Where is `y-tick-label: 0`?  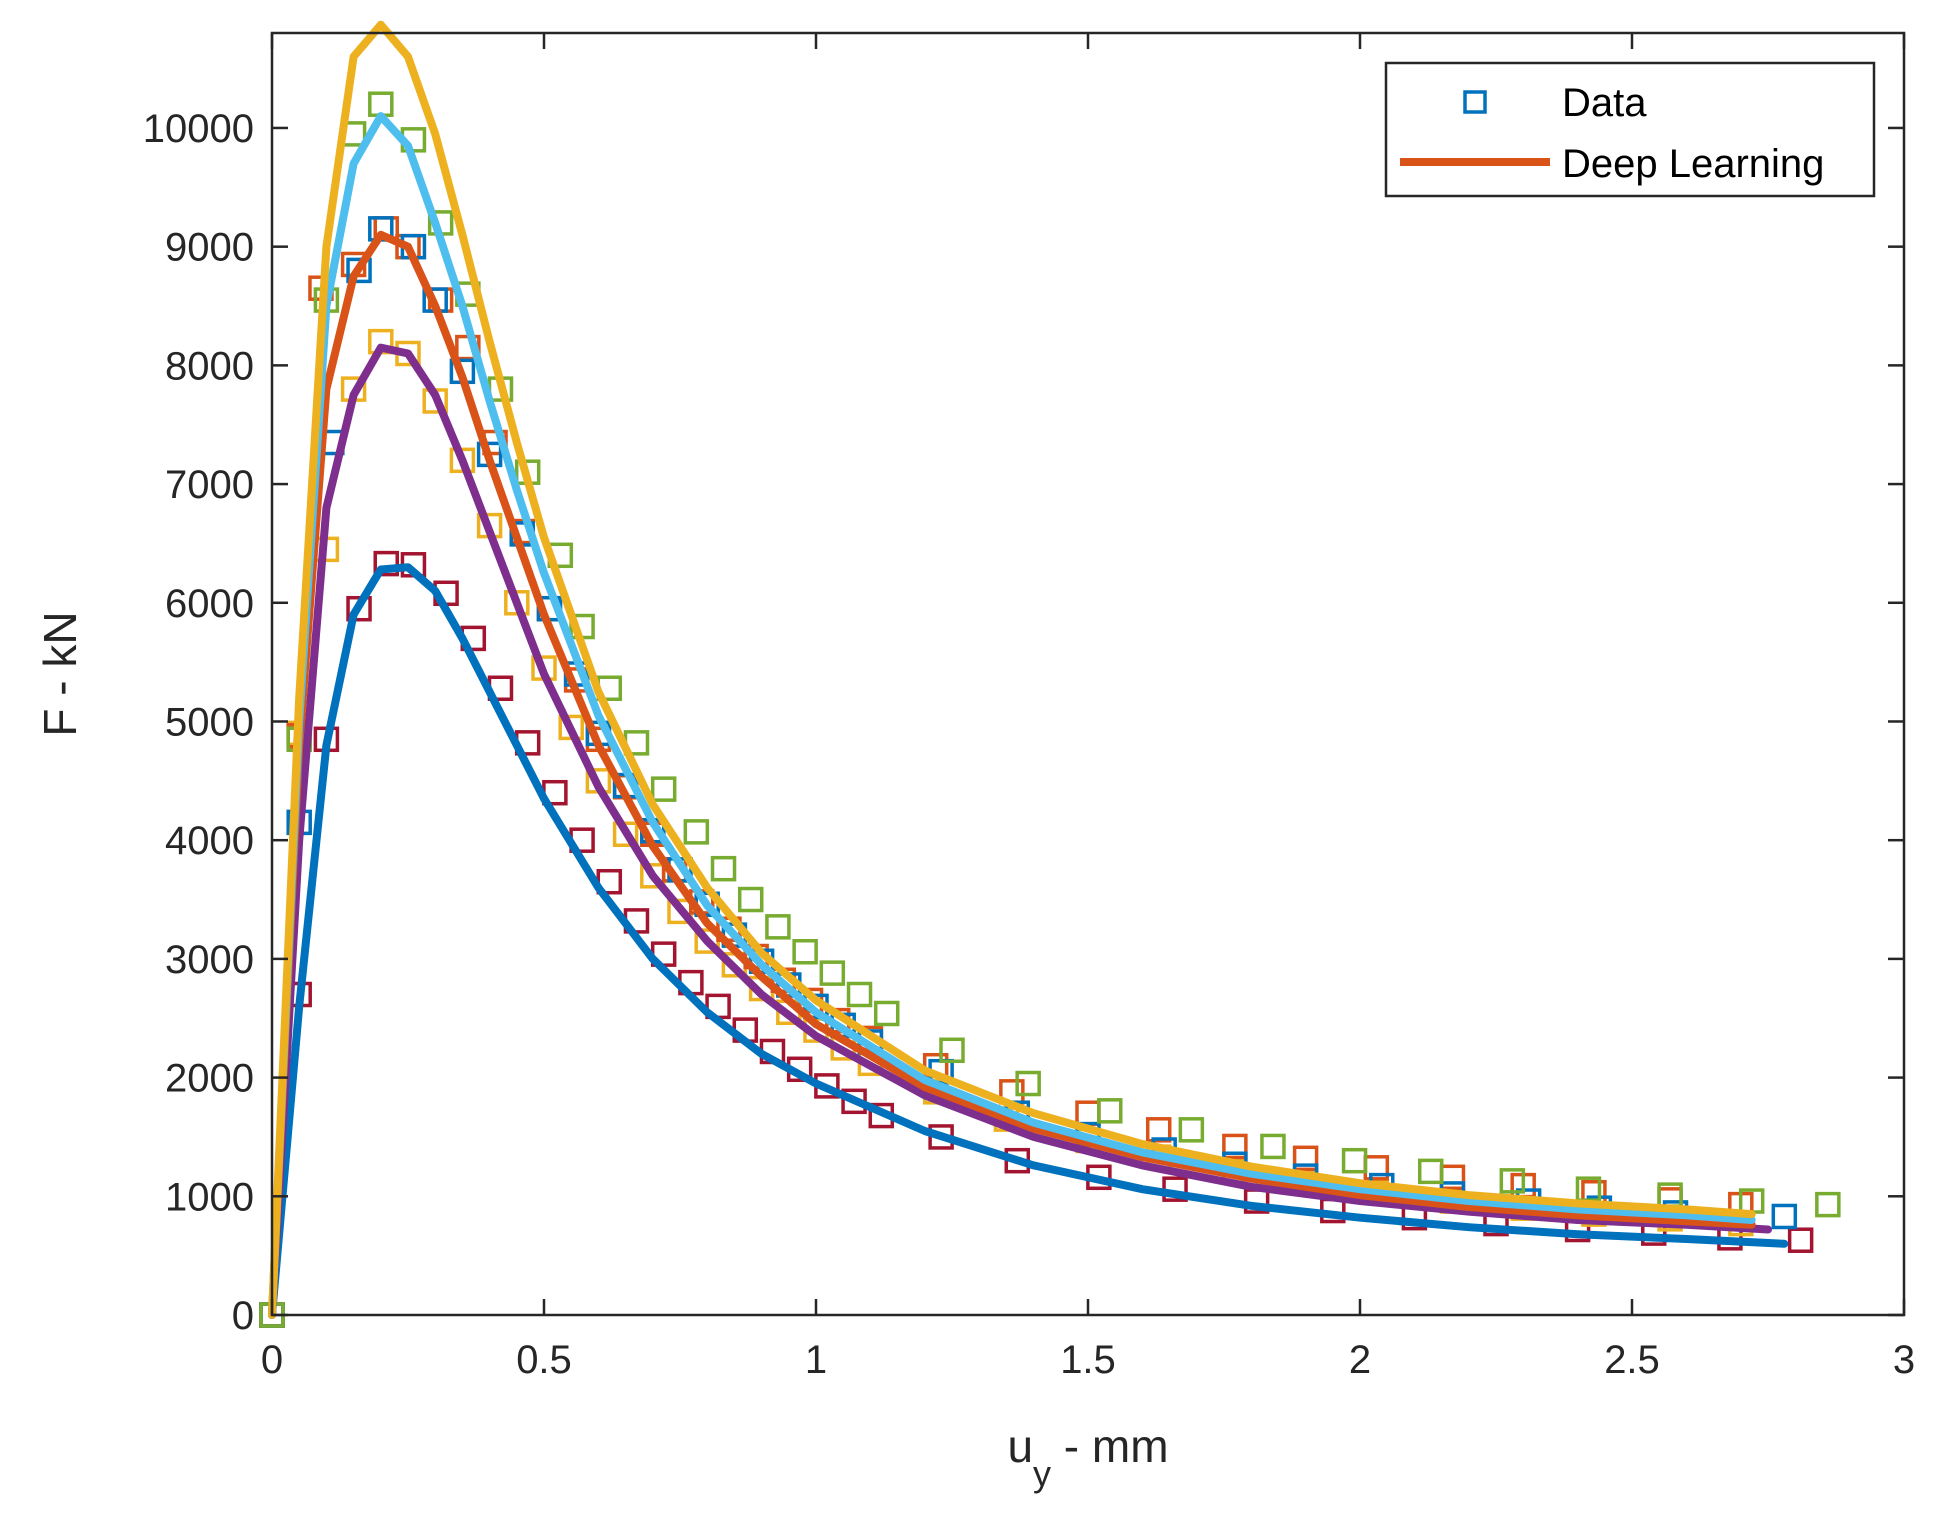 y-tick-label: 0 is located at coordinates (243, 1316).